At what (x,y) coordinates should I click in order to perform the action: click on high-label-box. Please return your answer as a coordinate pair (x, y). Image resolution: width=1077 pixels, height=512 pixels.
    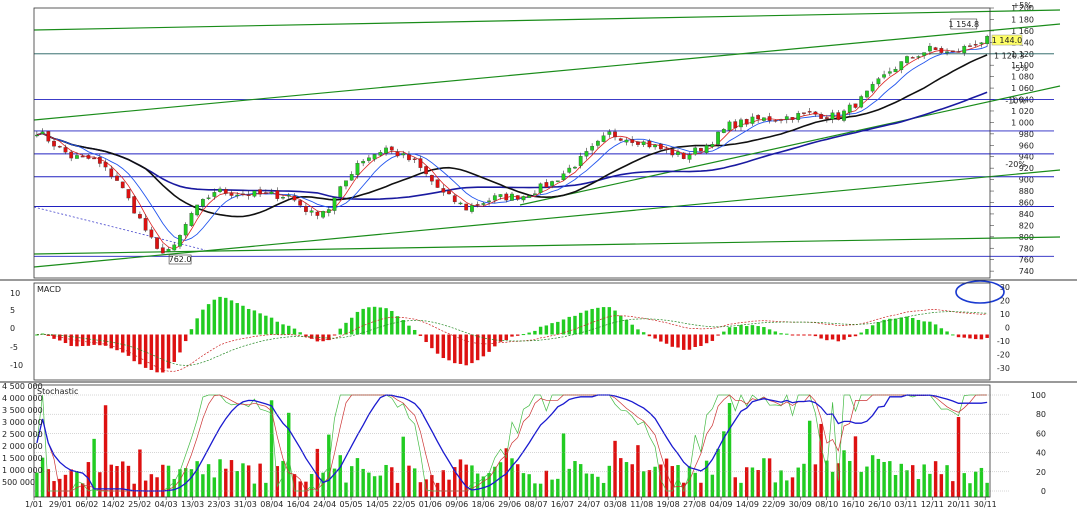
    Looking at the image, I should click on (964, 24).